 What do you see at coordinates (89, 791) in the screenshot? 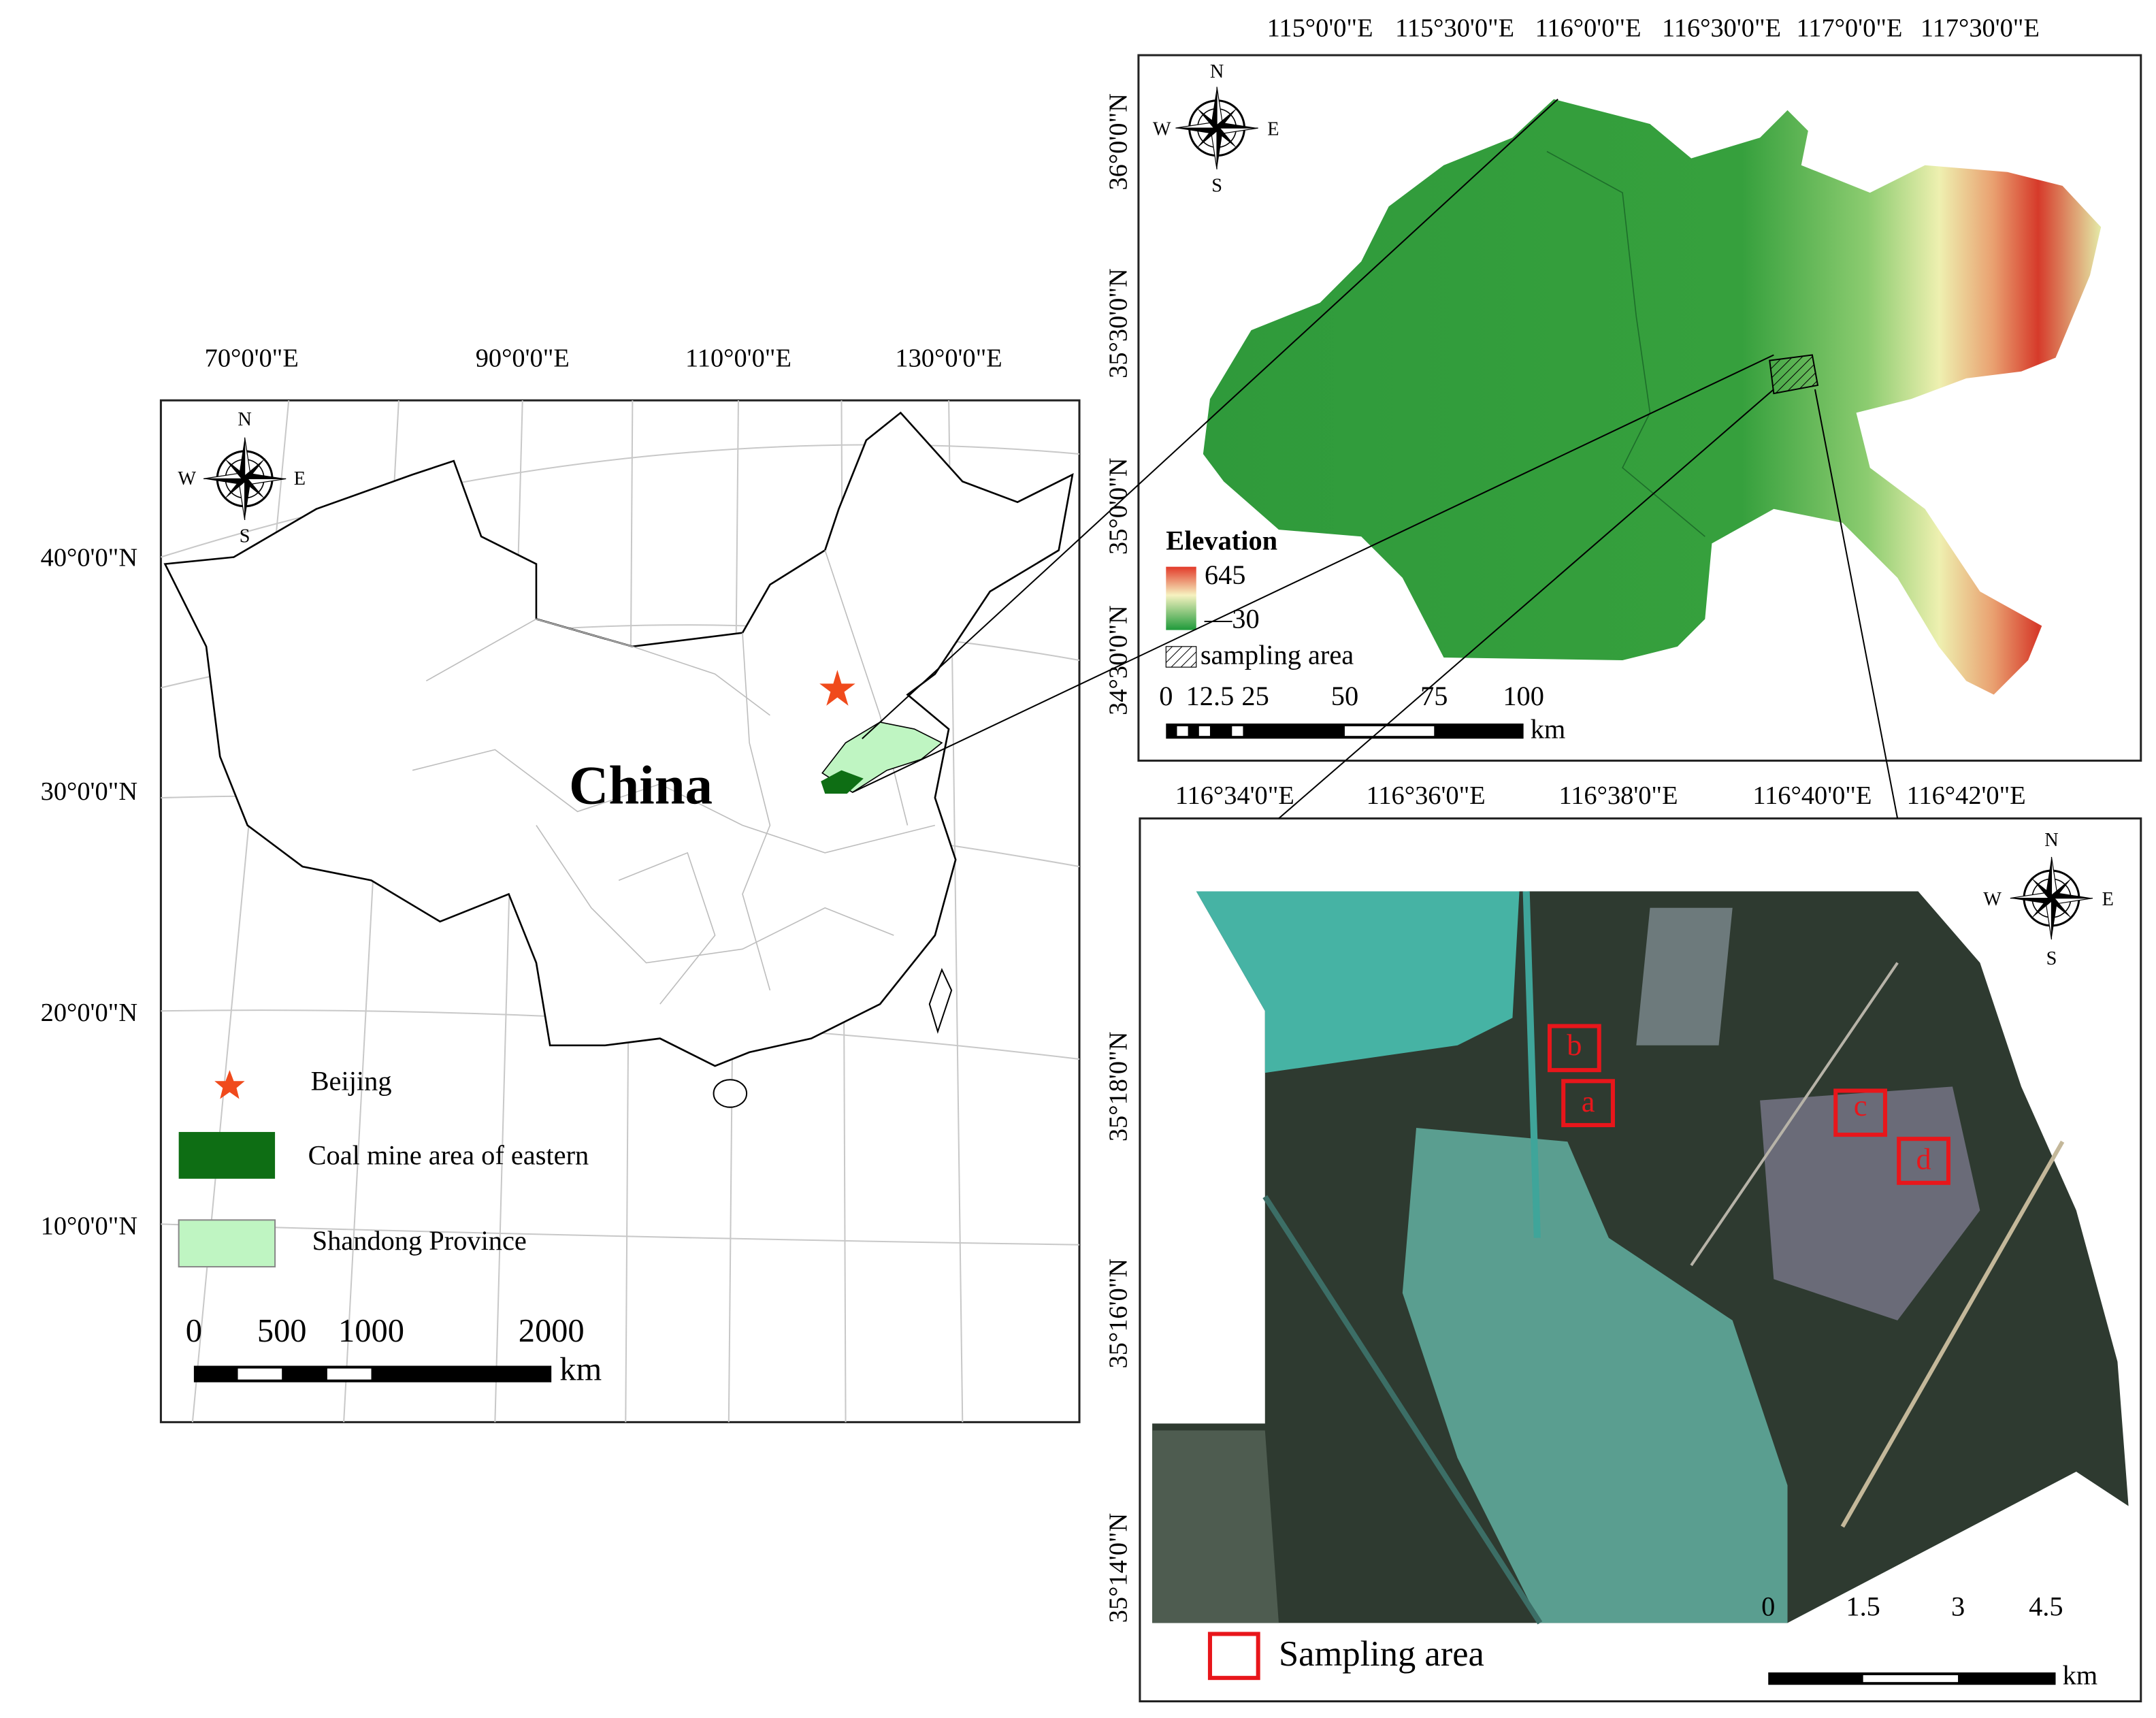
I see `lat-label: 30°0'0"N` at bounding box center [89, 791].